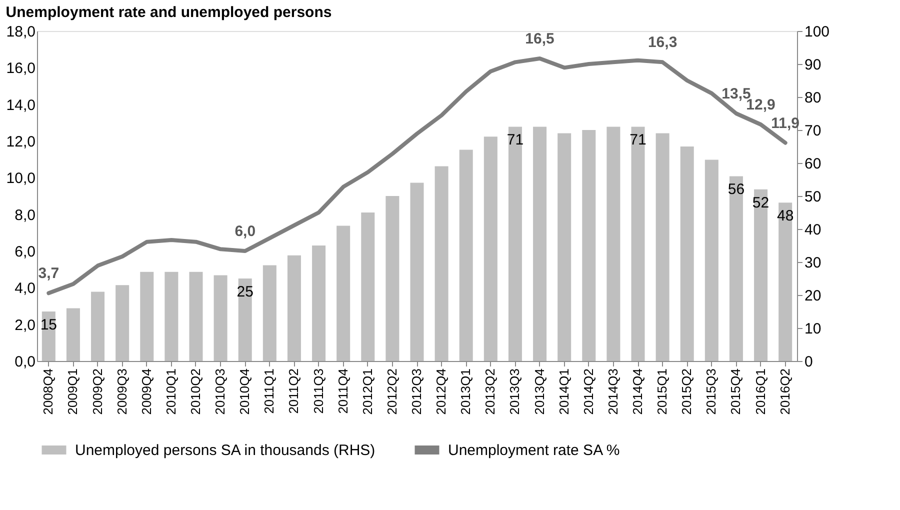 The height and width of the screenshot is (510, 900). I want to click on data-label: 48, so click(785, 216).